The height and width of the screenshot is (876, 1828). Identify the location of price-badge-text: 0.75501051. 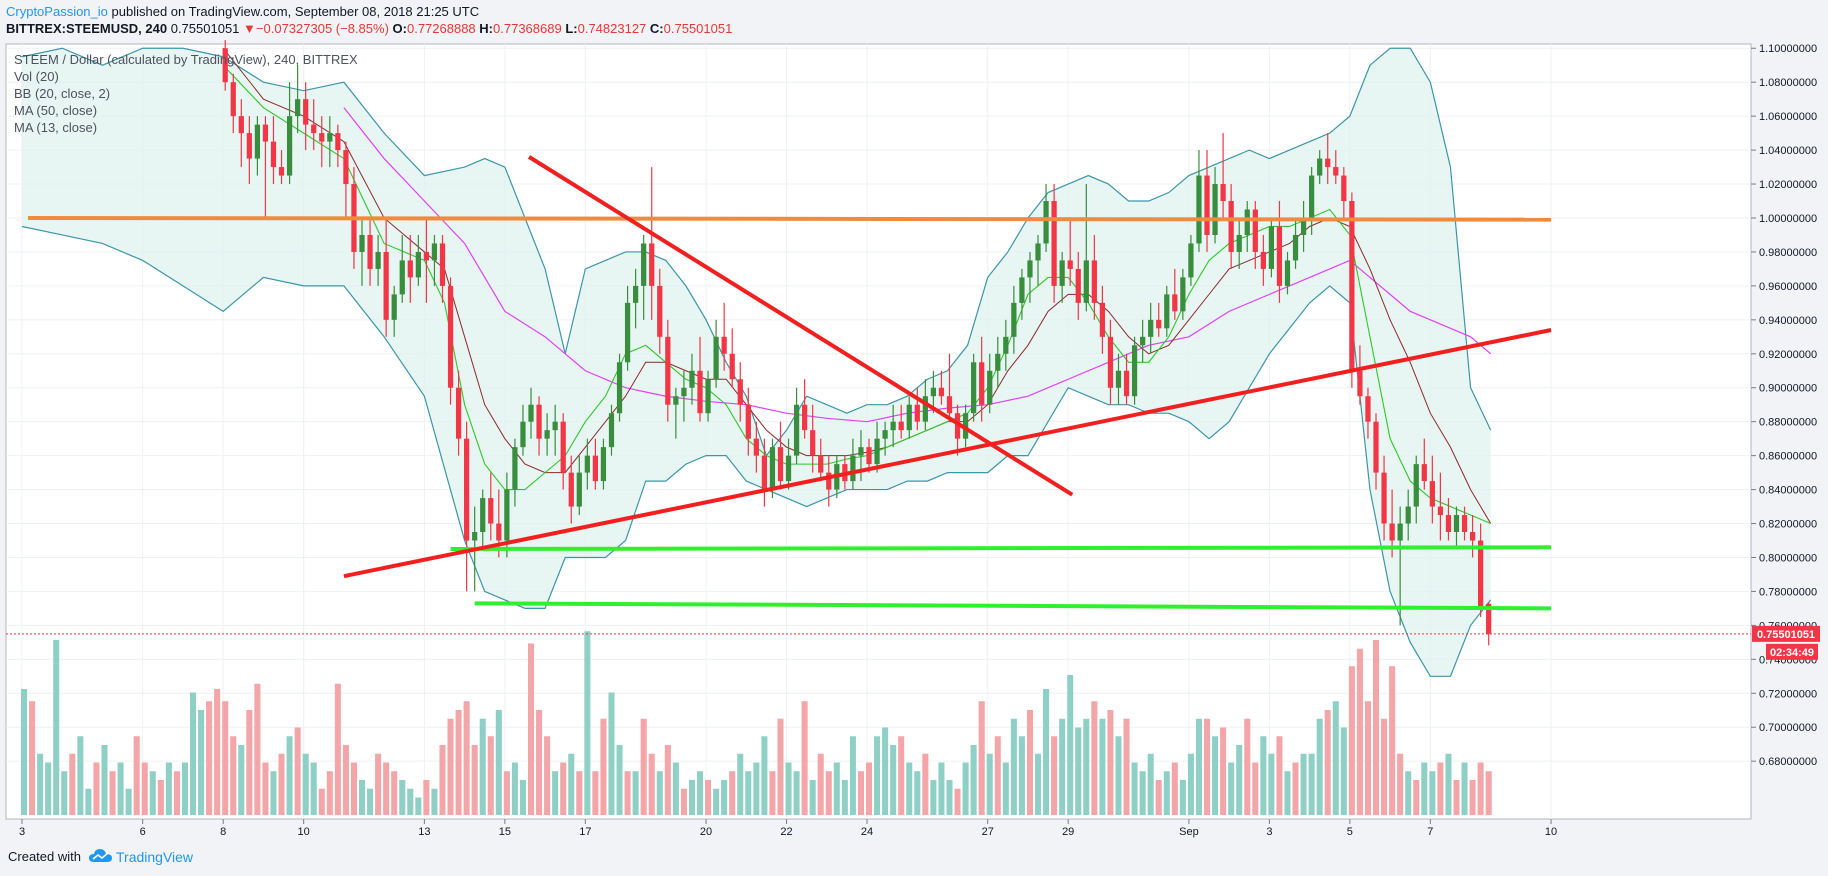
(1786, 635).